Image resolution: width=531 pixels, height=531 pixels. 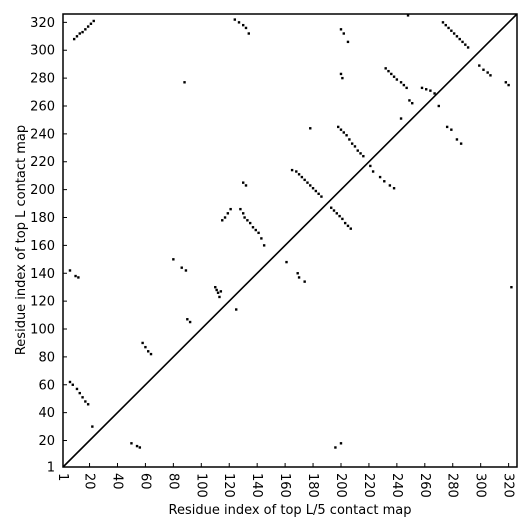 What do you see at coordinates (340, 485) in the screenshot?
I see `x-tick-label: 200` at bounding box center [340, 485].